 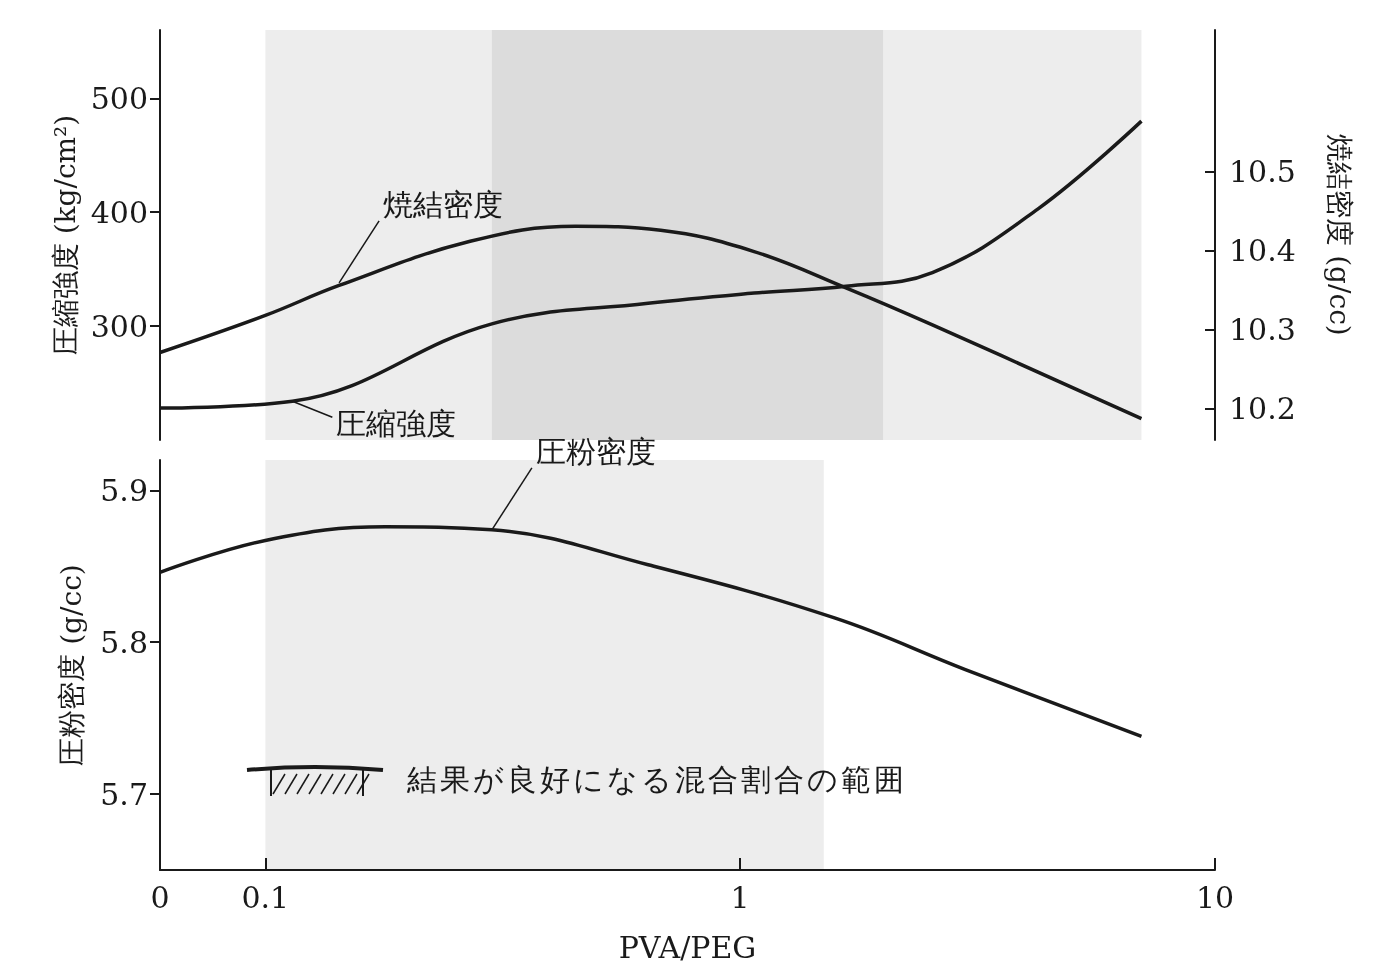 I want to click on y-tick-label: 5.9, so click(x=124, y=490).